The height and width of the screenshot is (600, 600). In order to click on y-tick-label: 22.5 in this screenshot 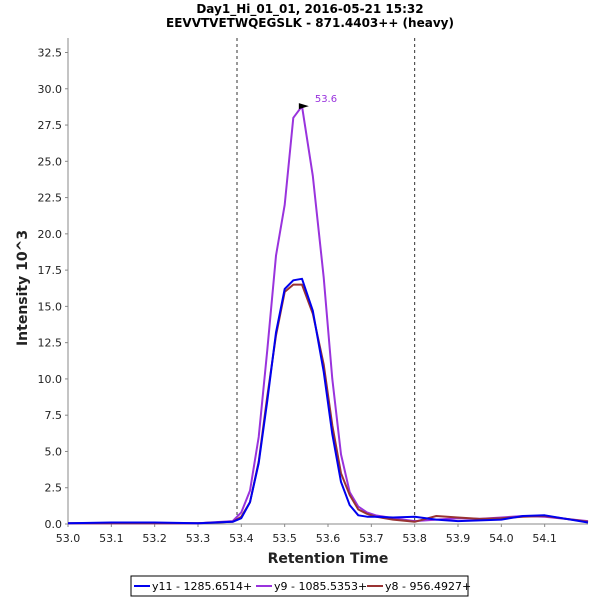, I will do `click(50, 198)`.